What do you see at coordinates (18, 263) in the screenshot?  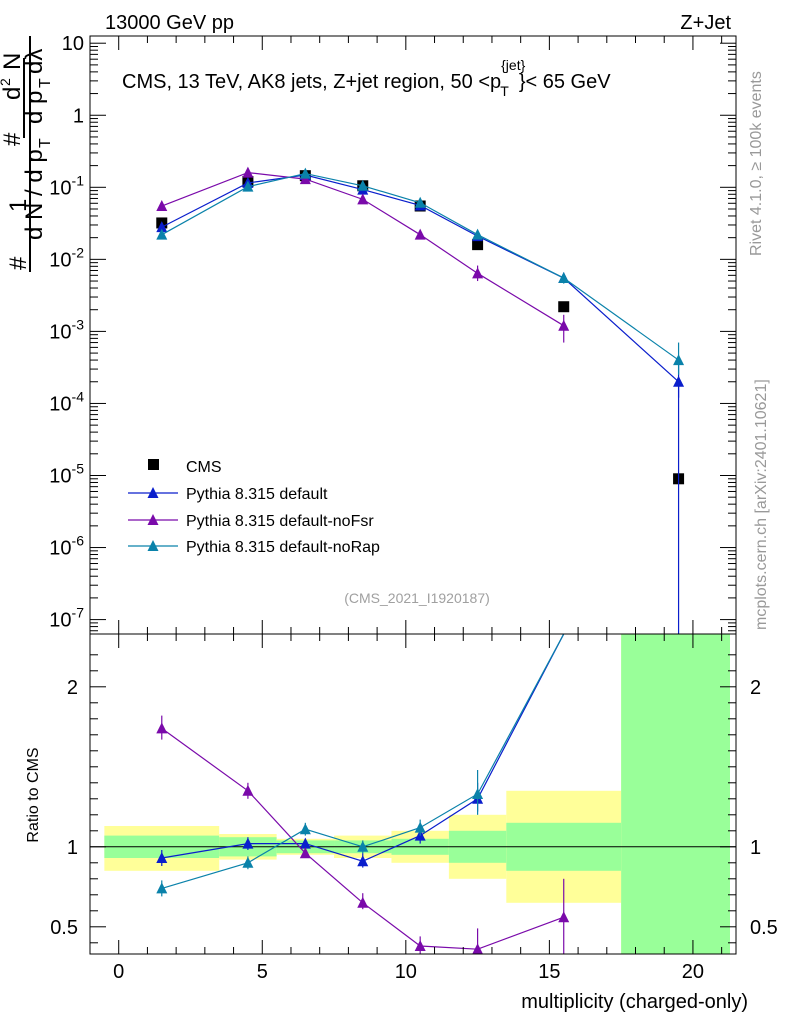 I see `ylabel-hash-1: #` at bounding box center [18, 263].